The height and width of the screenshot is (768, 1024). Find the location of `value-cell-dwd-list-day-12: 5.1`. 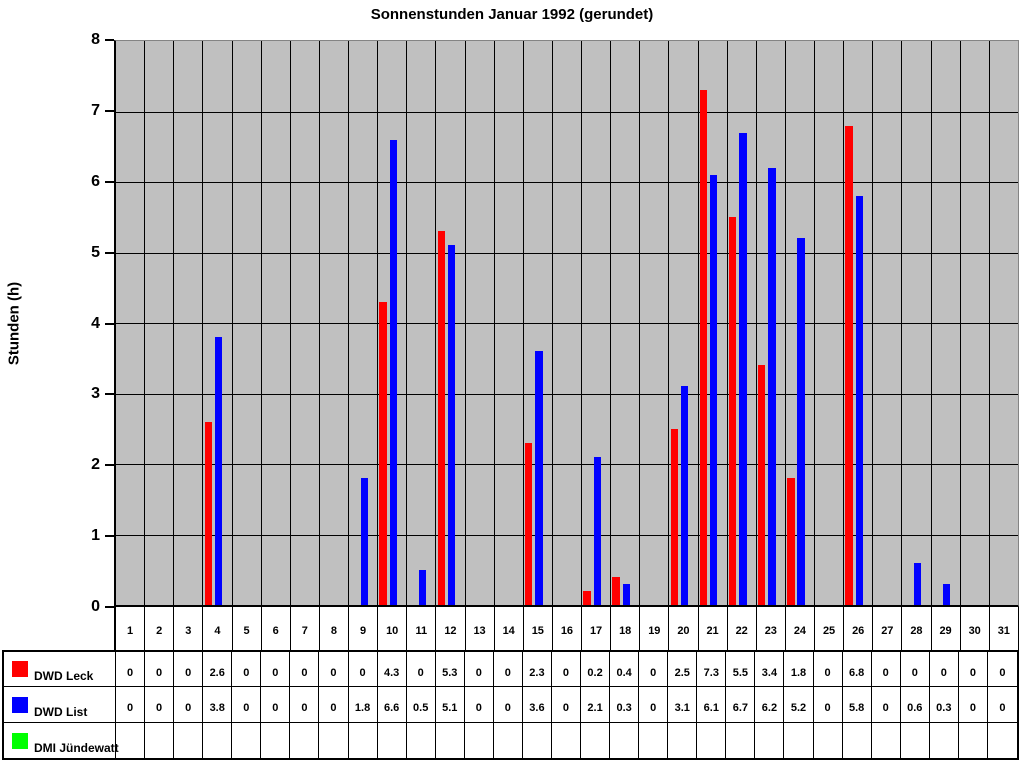

value-cell-dwd-list-day-12: 5.1 is located at coordinates (450, 705).